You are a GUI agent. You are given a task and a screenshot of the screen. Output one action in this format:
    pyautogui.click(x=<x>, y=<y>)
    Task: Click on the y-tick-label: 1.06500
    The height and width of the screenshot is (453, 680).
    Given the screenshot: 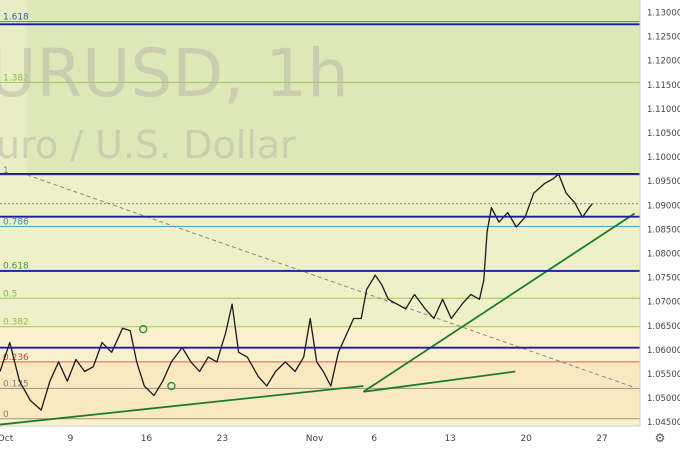 What is the action you would take?
    pyautogui.click(x=663, y=327)
    